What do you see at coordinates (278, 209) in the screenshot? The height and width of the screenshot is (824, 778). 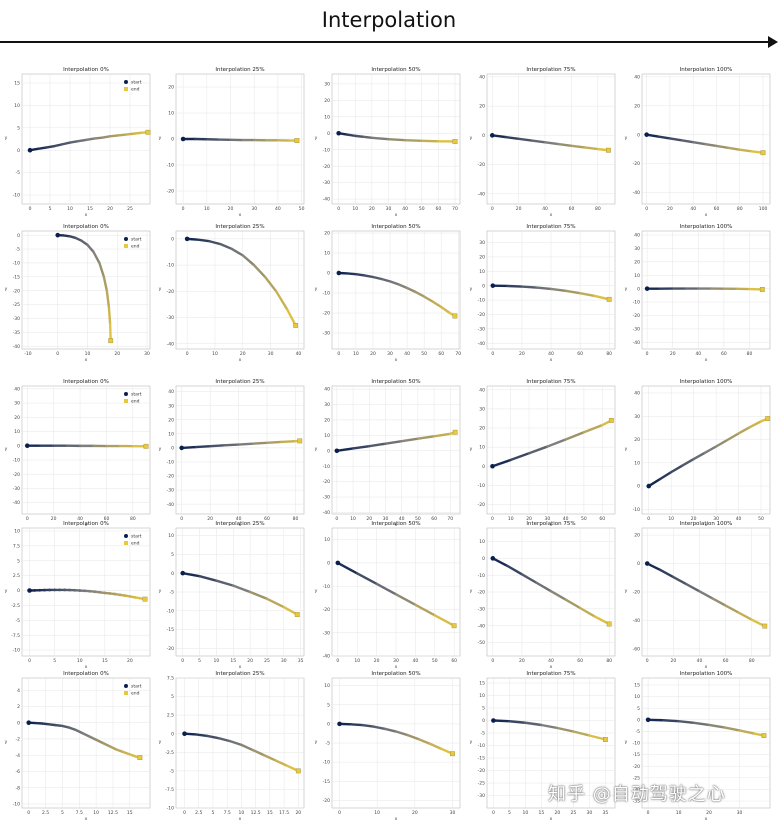 I see `x-tick-label: 40` at bounding box center [278, 209].